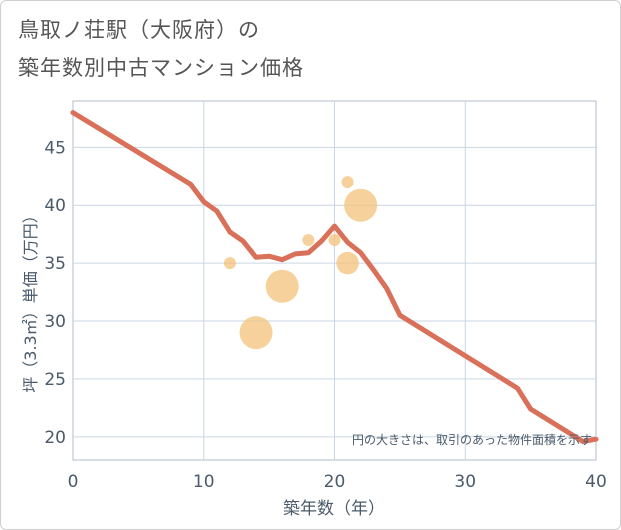  Describe the element at coordinates (335, 482) in the screenshot. I see `x-tick-label: 20` at that location.